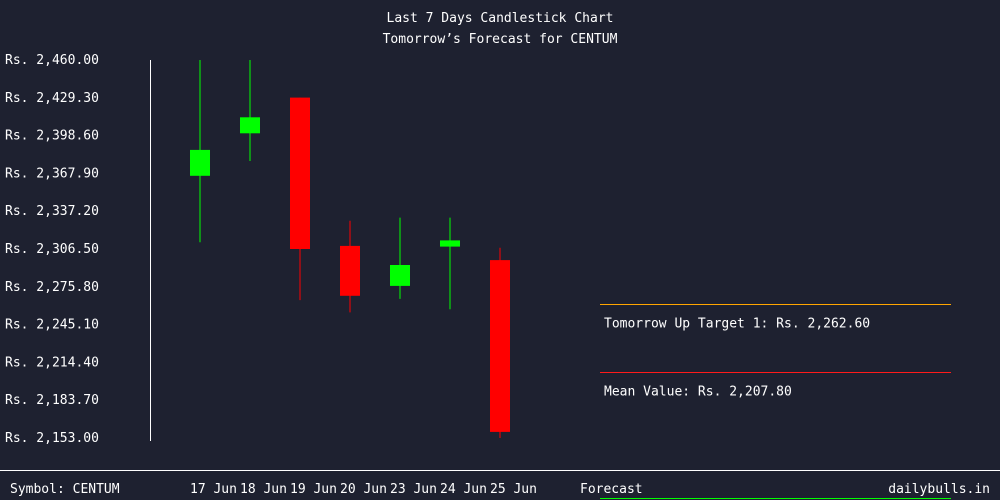 This screenshot has height=500, width=1000. I want to click on x-tick-label: 18 Jun, so click(263, 489).